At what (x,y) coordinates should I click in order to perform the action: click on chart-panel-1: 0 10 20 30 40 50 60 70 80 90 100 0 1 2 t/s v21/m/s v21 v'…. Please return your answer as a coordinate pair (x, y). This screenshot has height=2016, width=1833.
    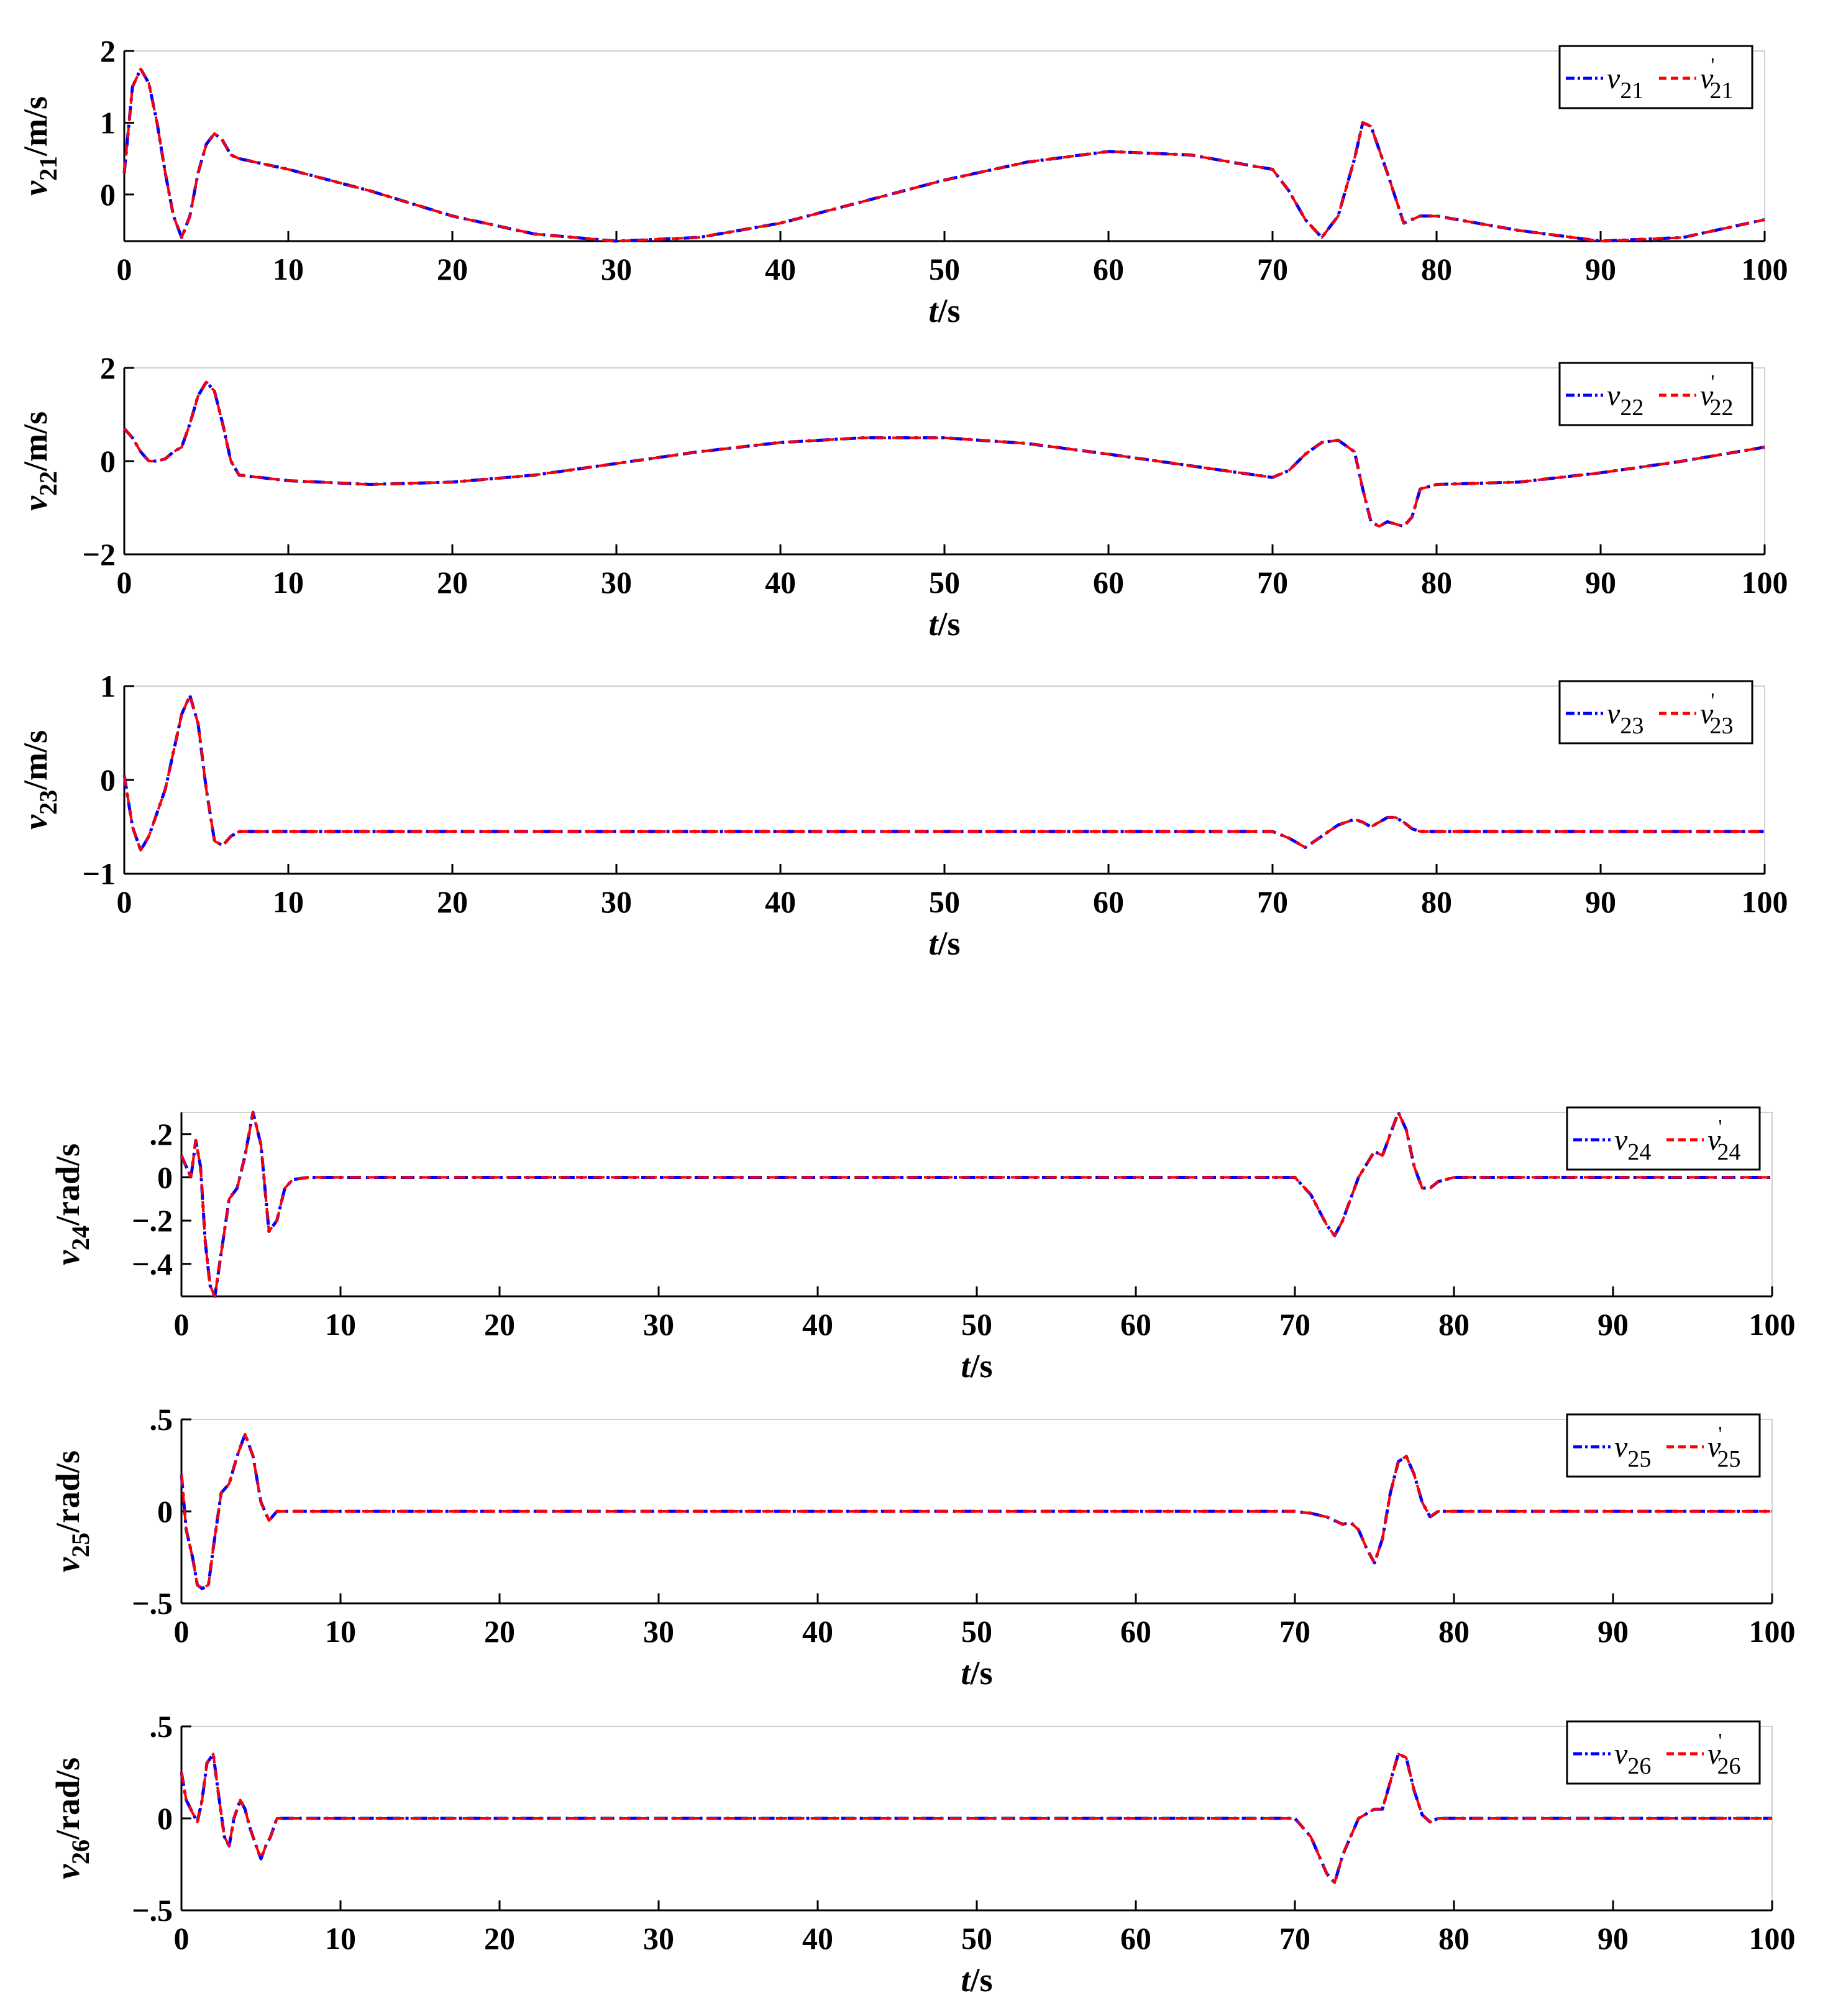
    Looking at the image, I should click on (902, 182).